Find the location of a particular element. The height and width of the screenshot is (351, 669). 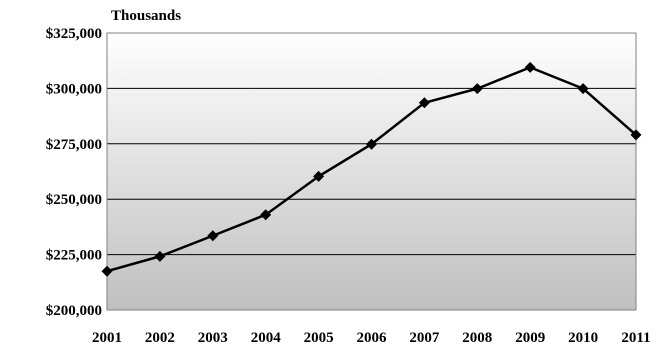

x-tick-label: 2006 is located at coordinates (372, 338).